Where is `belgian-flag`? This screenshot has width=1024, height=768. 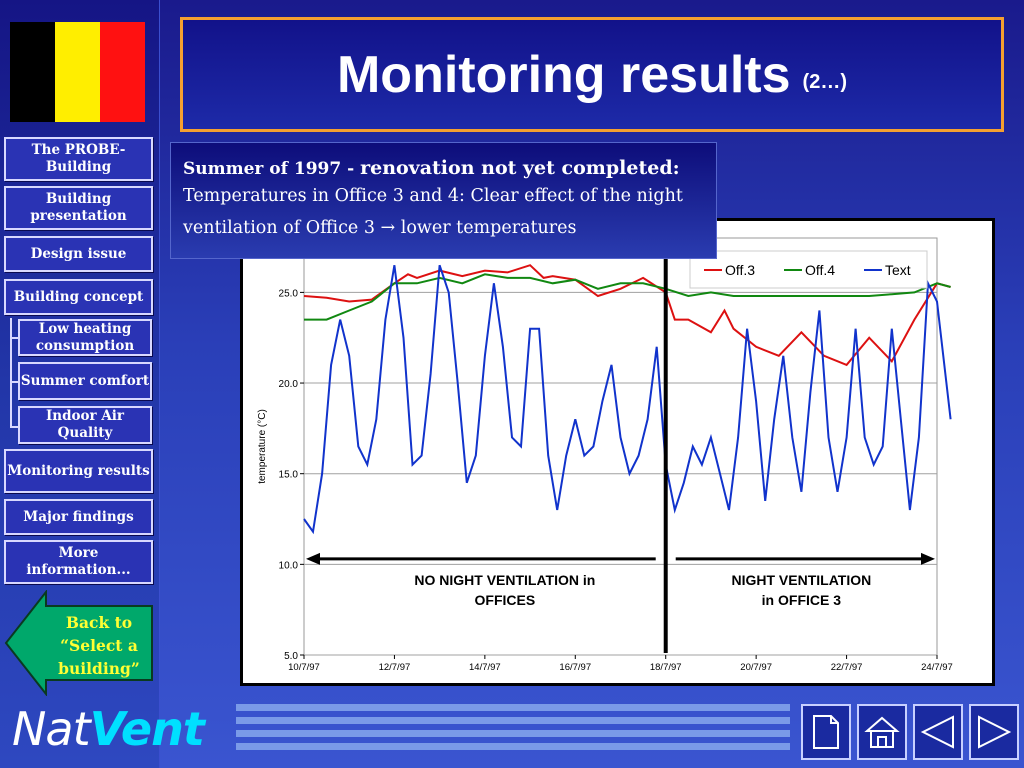 belgian-flag is located at coordinates (77, 72).